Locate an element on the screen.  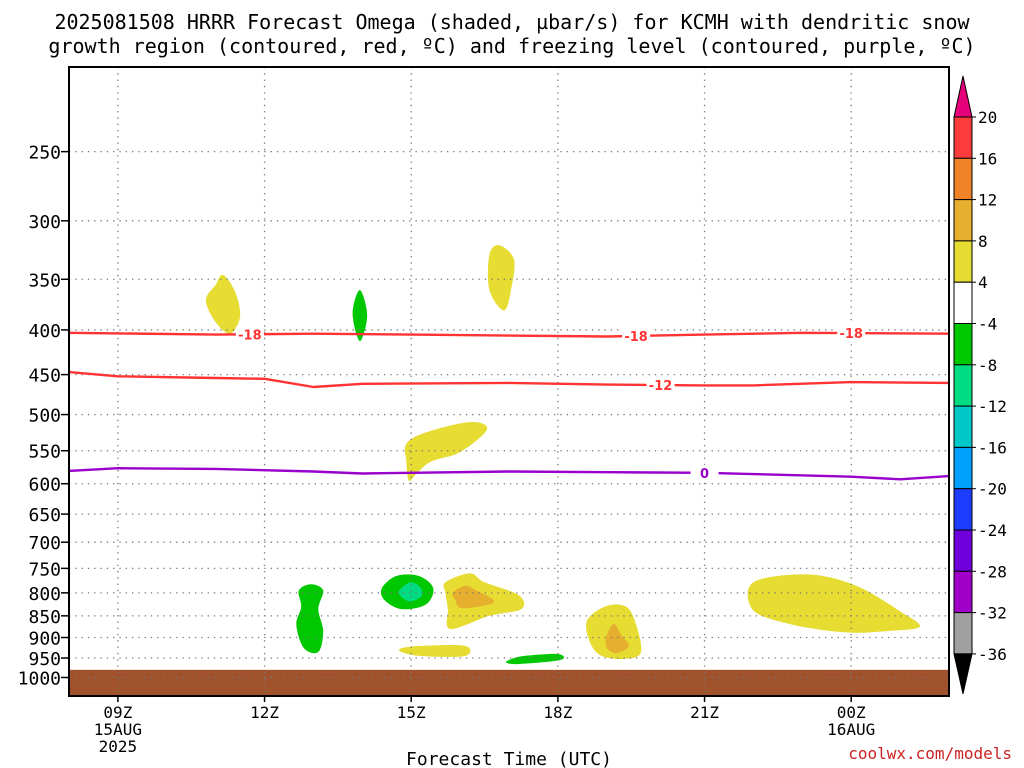
ytick-label-400: 400 is located at coordinates (44, 331).